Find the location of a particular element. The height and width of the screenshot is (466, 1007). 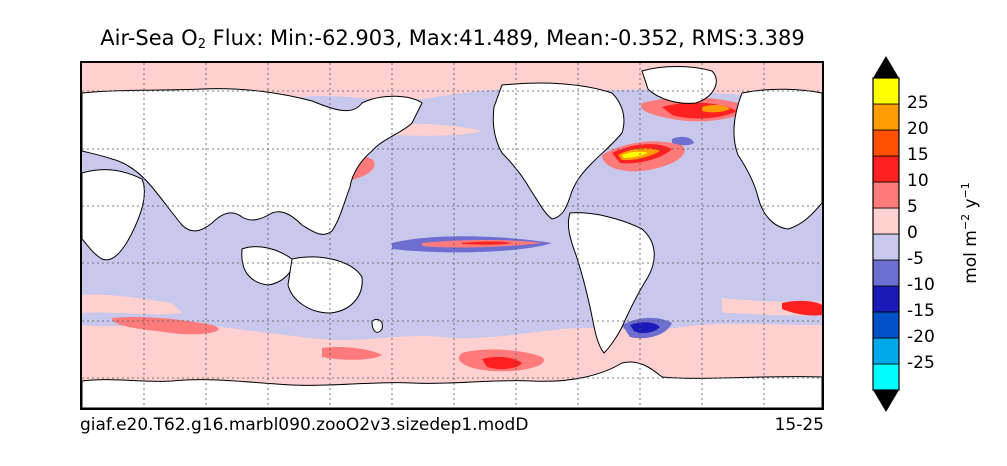

new-zealand is located at coordinates (377, 325).